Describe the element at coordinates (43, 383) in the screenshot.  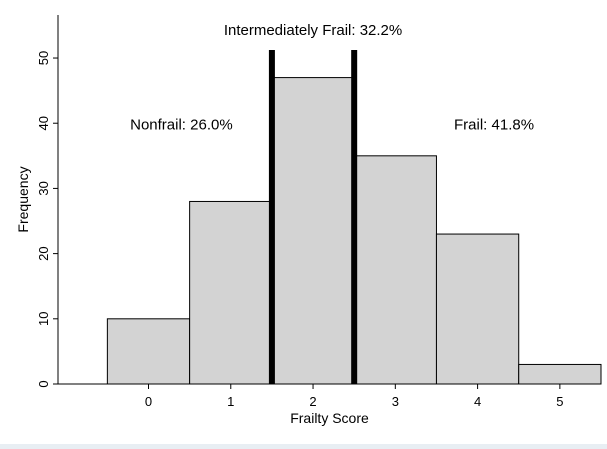
I see `y-tick-label: 0` at that location.